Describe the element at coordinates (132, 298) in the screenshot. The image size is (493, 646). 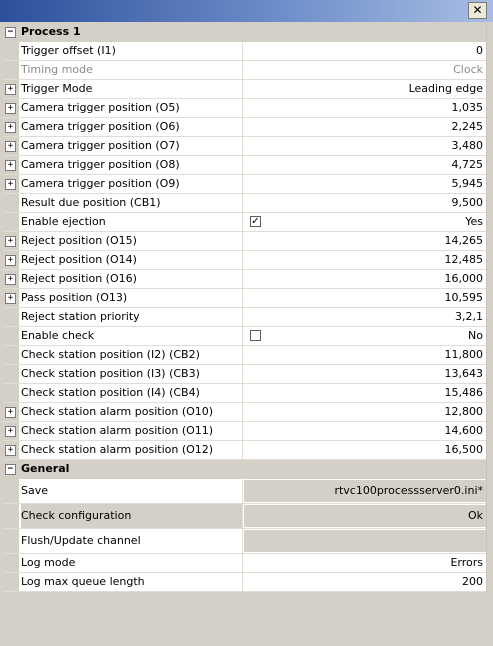
I see `property-name: Pass position (O13)` at that location.